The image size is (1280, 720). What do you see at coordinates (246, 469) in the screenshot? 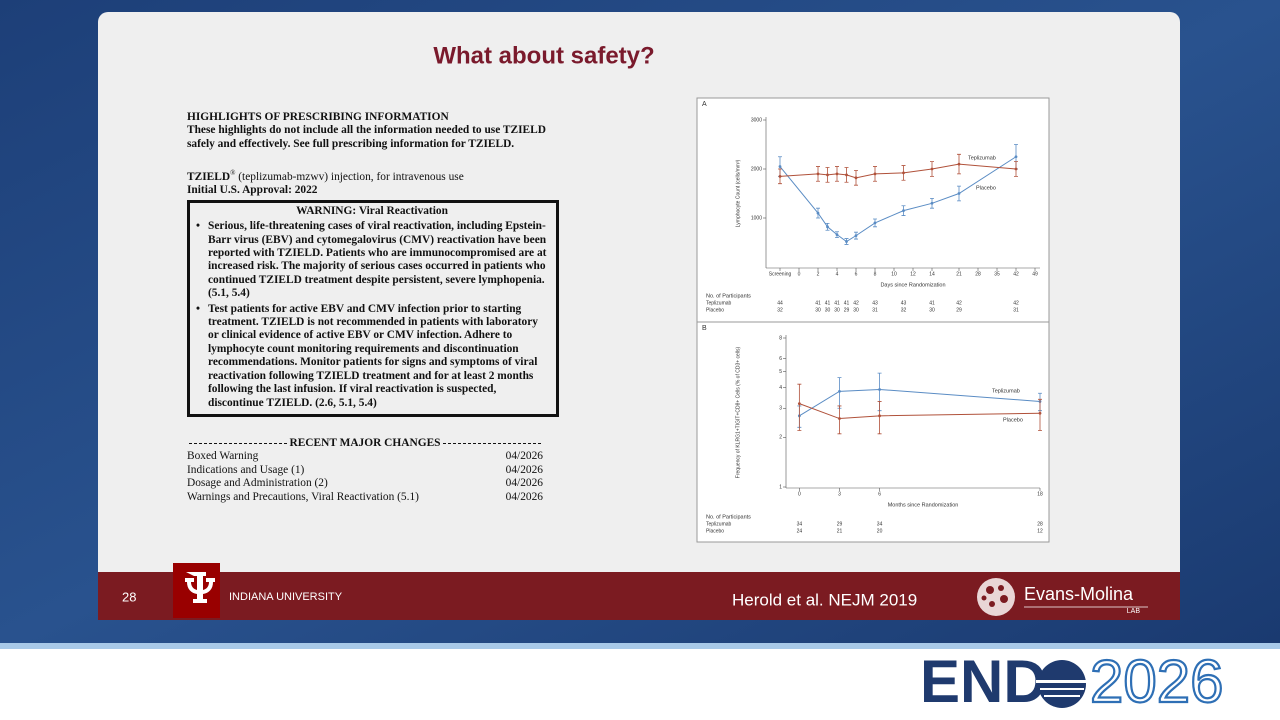
I see `change-section: Indications and Usage (1)` at bounding box center [246, 469].